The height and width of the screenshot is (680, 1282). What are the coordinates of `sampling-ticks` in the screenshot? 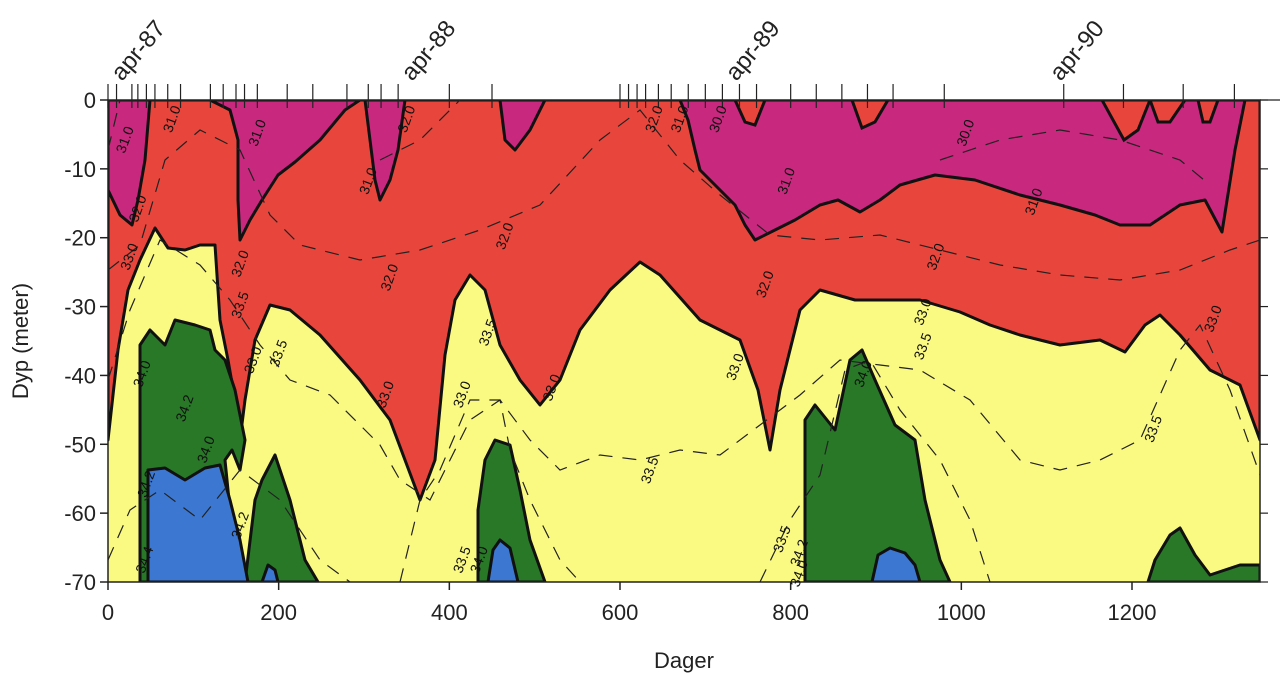 It's located at (671, 96).